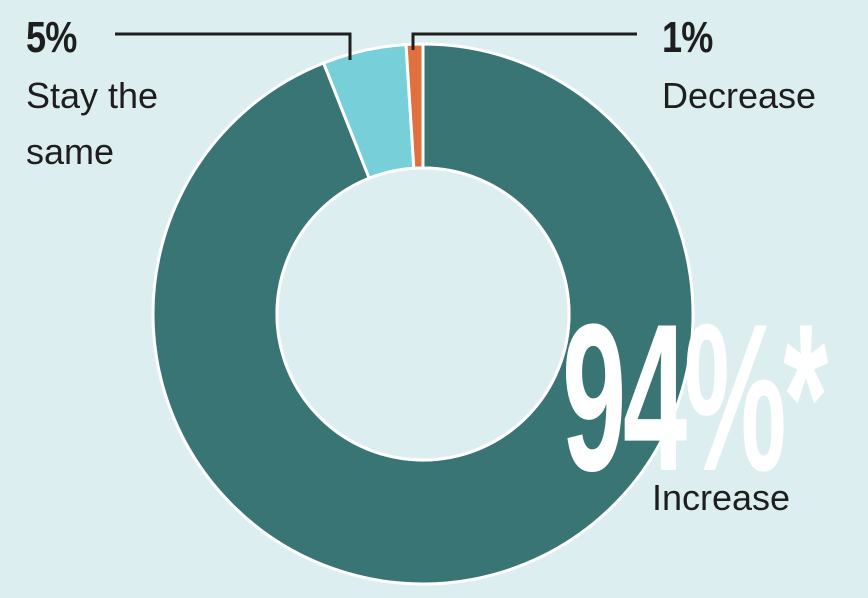  I want to click on decrease-percent-label: 1%, so click(687, 37).